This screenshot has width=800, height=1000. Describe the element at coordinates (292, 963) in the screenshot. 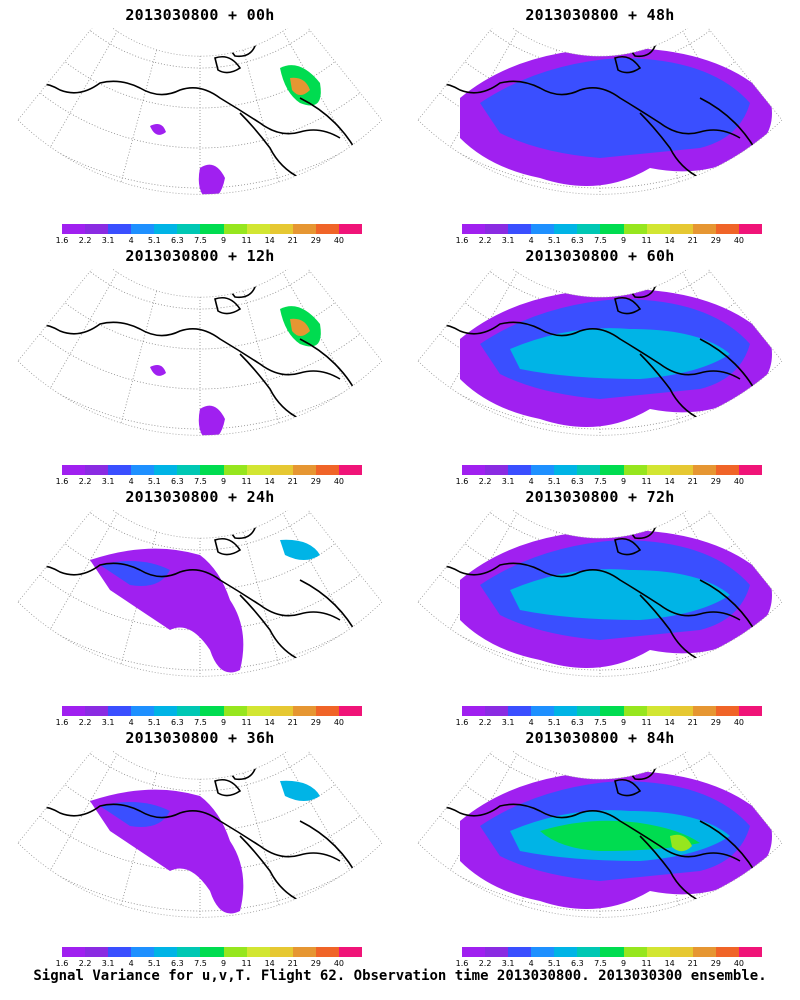

I see `colorbar-tick-label: 21` at that location.